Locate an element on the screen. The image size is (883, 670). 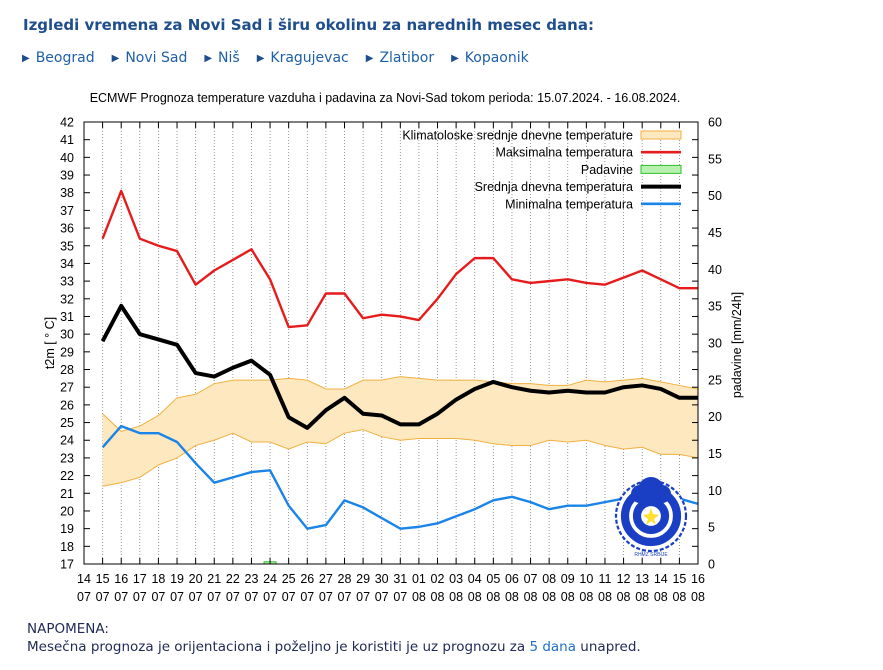
city-link-kopaonik: ▶ Kopaonik is located at coordinates (490, 58).